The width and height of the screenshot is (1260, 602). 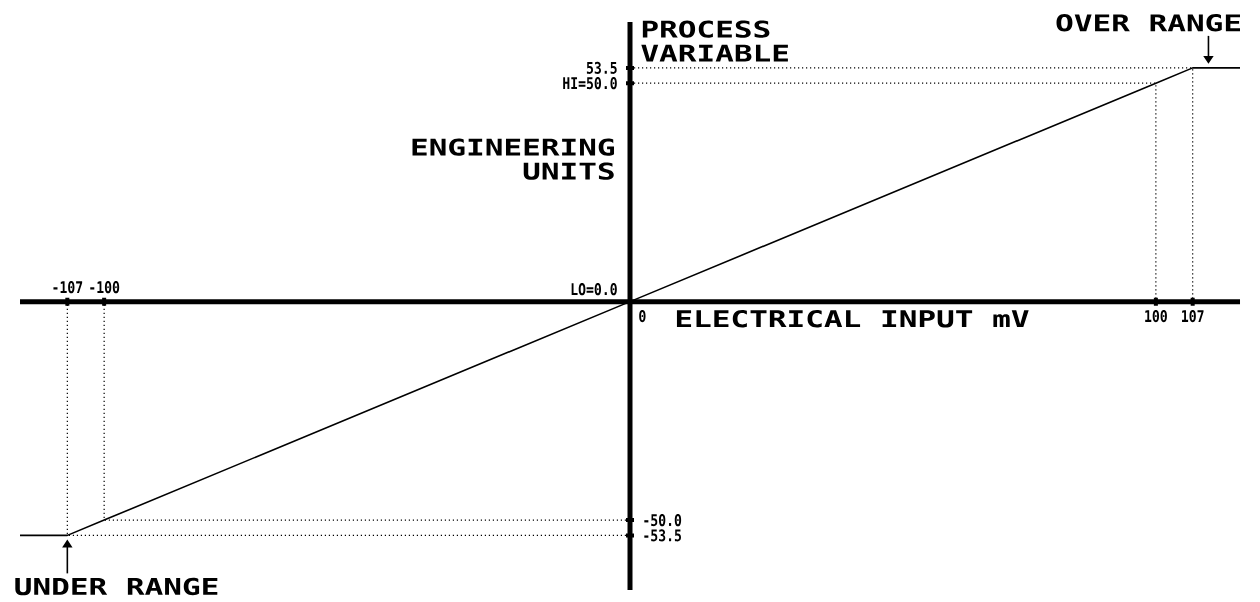 I want to click on y2-tick-label: -53.5, so click(x=662, y=535).